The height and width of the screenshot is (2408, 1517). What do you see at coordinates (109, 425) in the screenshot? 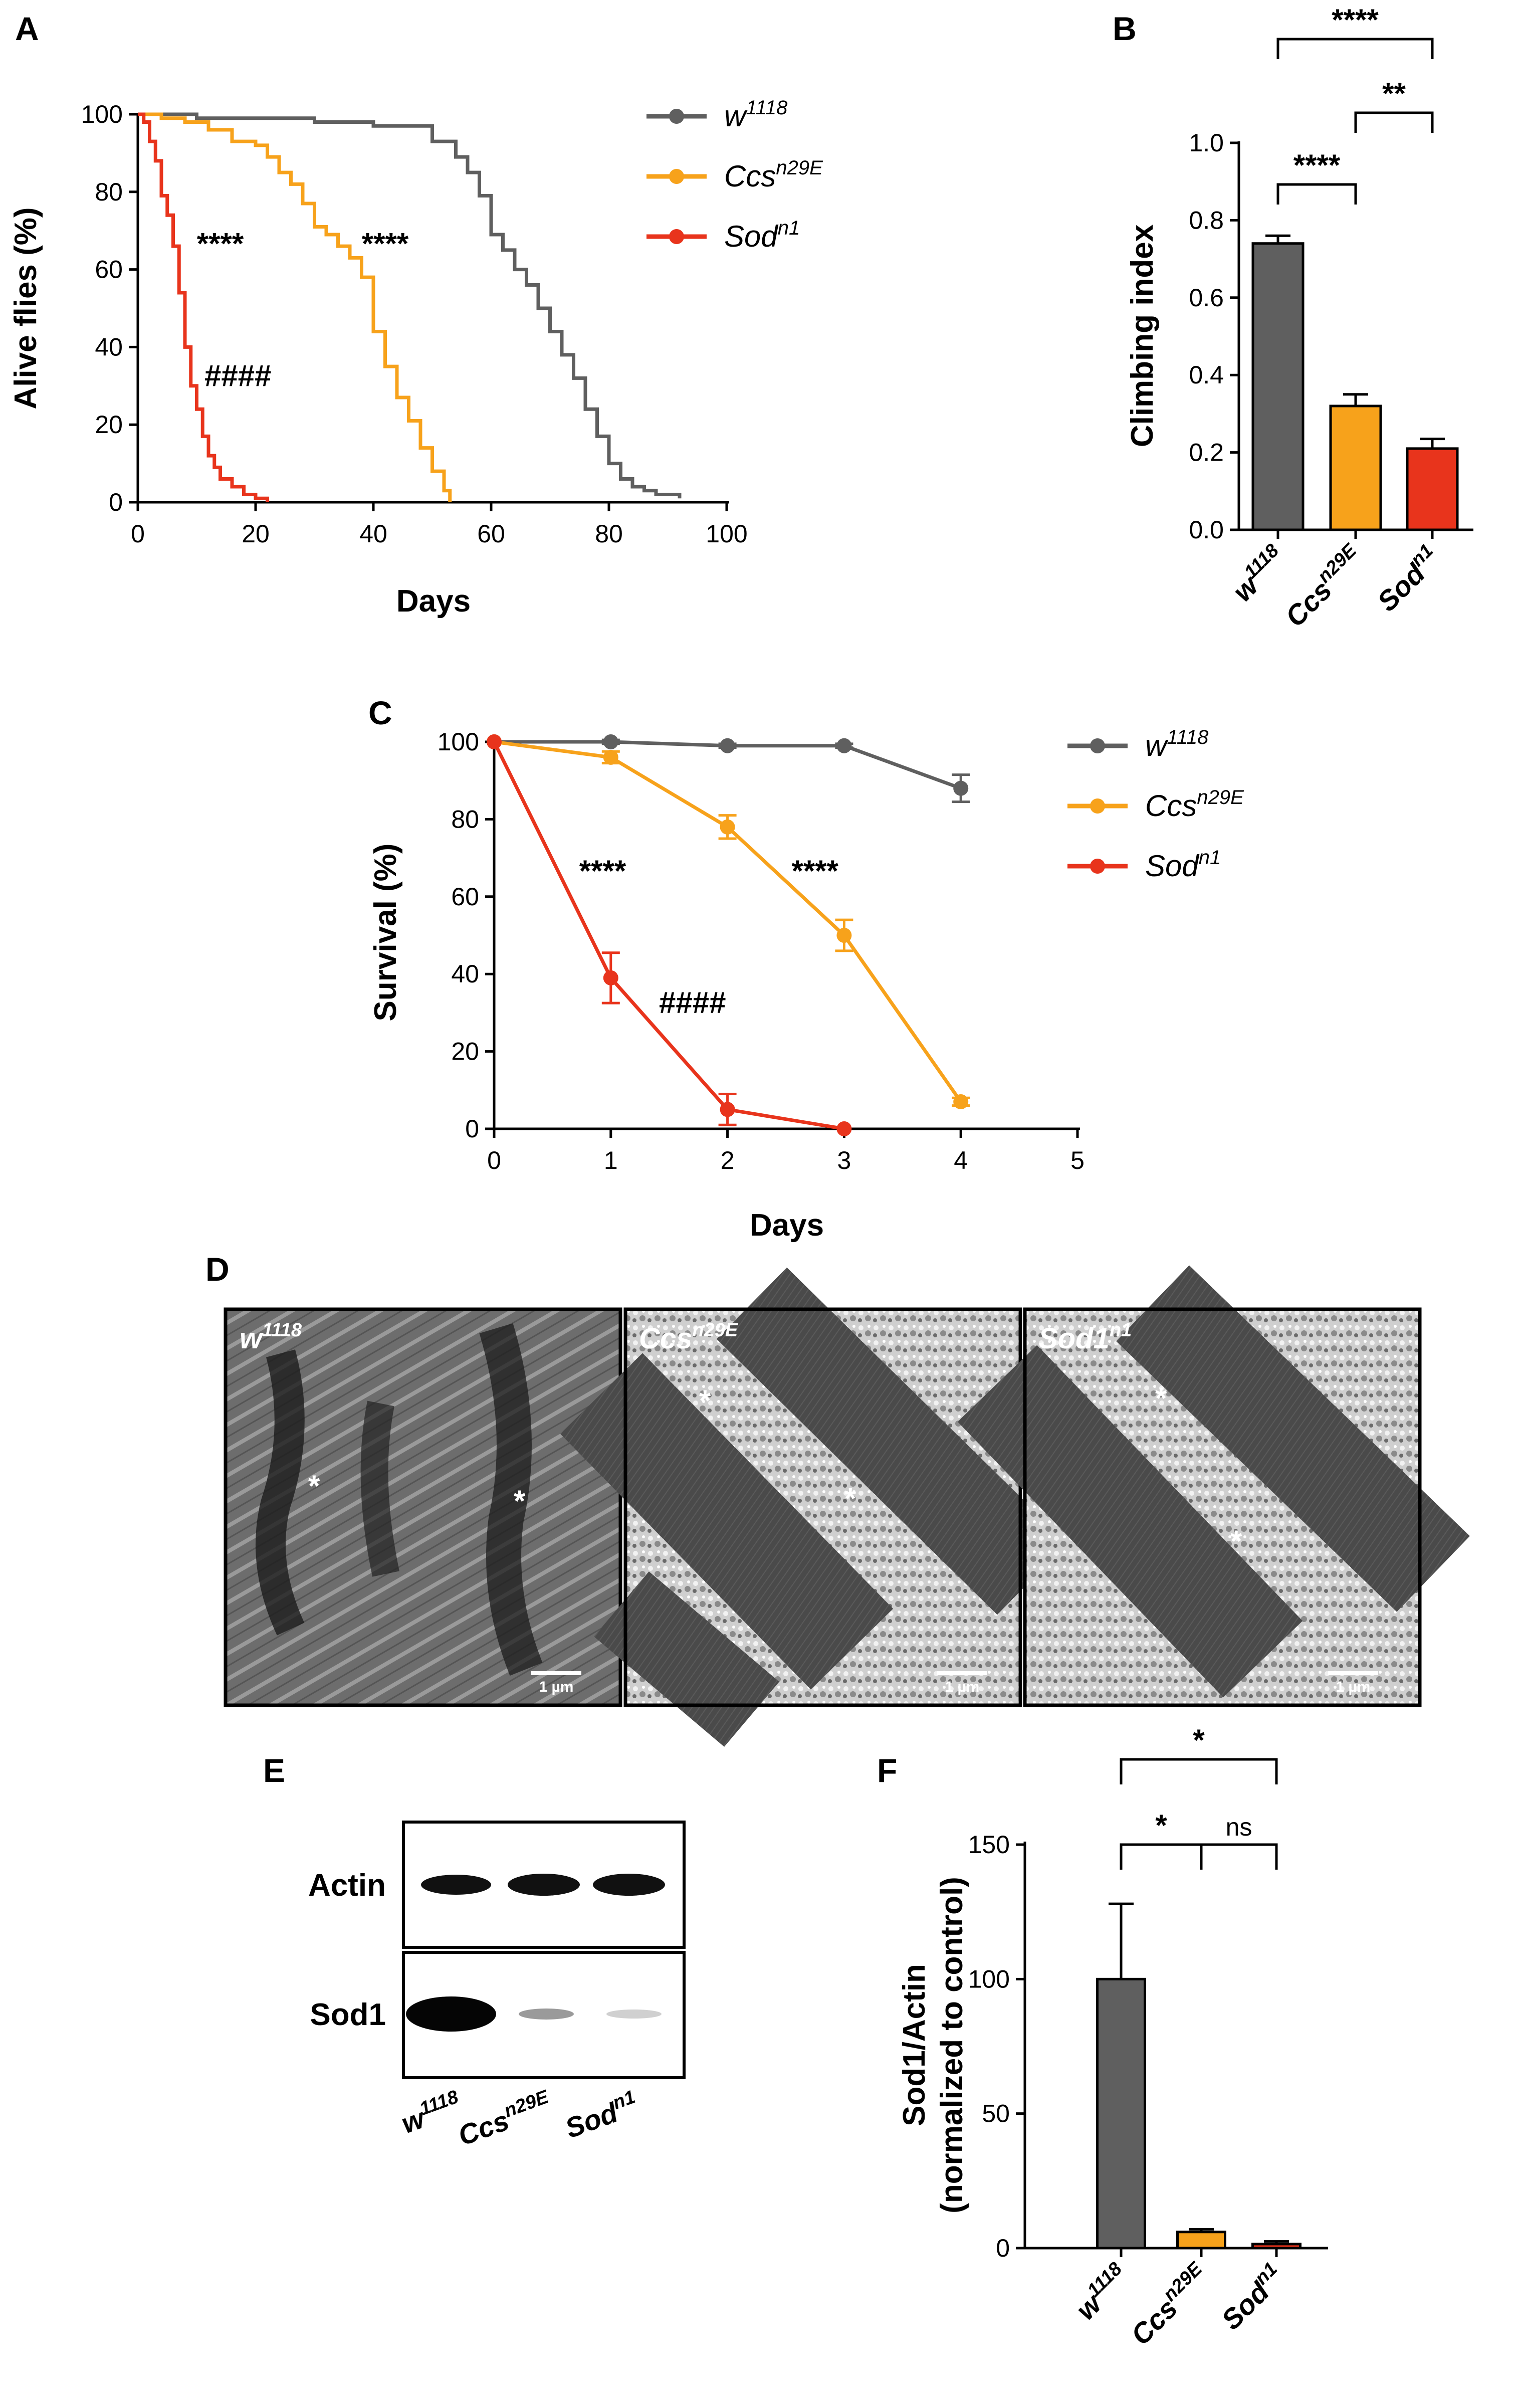
I see `y-tick-label: 20` at bounding box center [109, 425].